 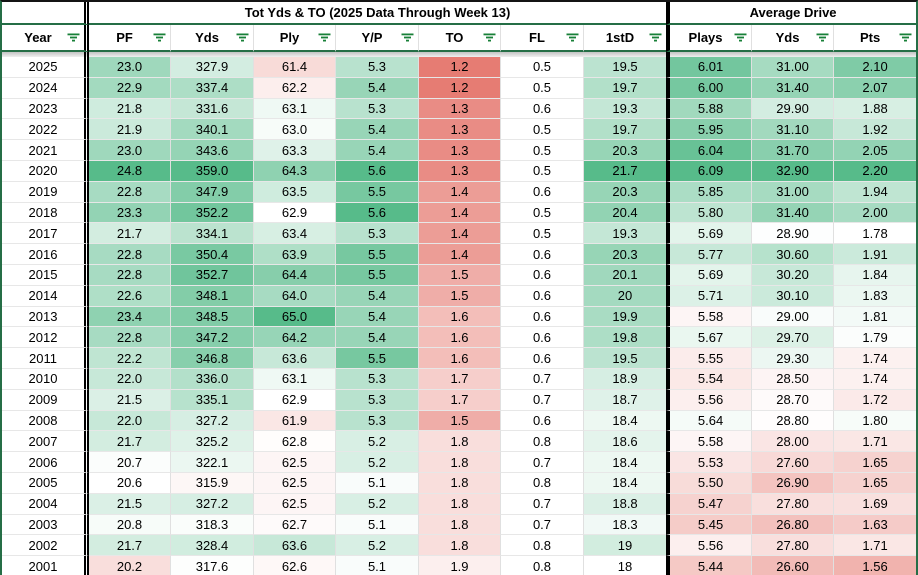 I want to click on cell-yp: 5.6, so click(x=377, y=171).